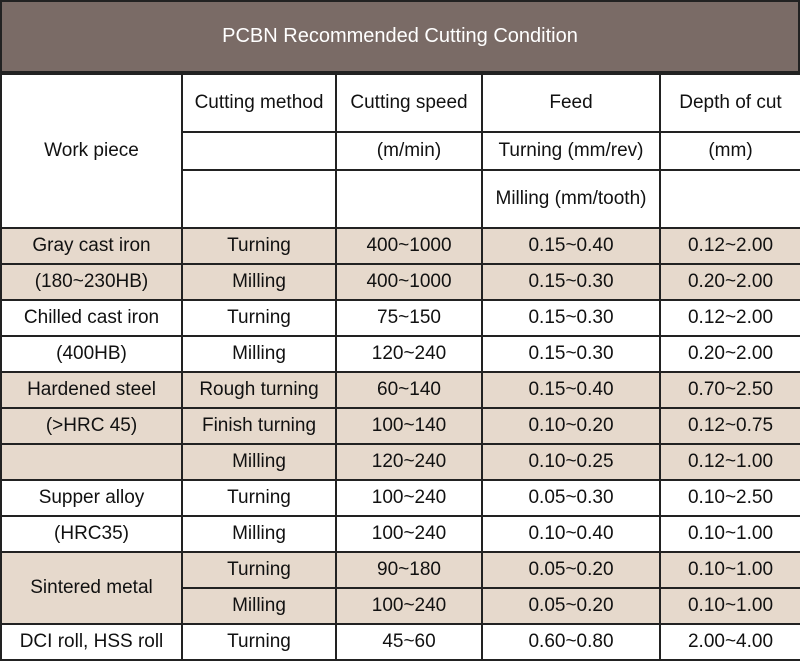  Describe the element at coordinates (91, 390) in the screenshot. I see `cell-work-piece: Hardened steel` at that location.